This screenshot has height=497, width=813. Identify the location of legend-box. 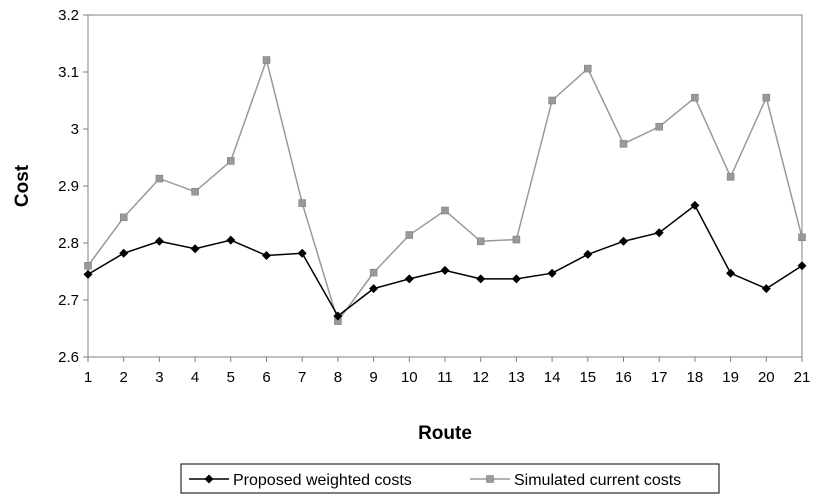
(450, 478).